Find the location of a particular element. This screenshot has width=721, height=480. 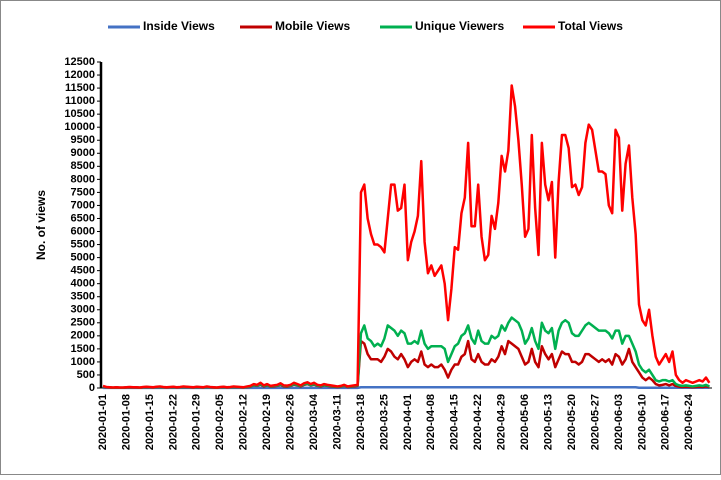

x-tick-label: 2020-01-01 is located at coordinates (103, 422).